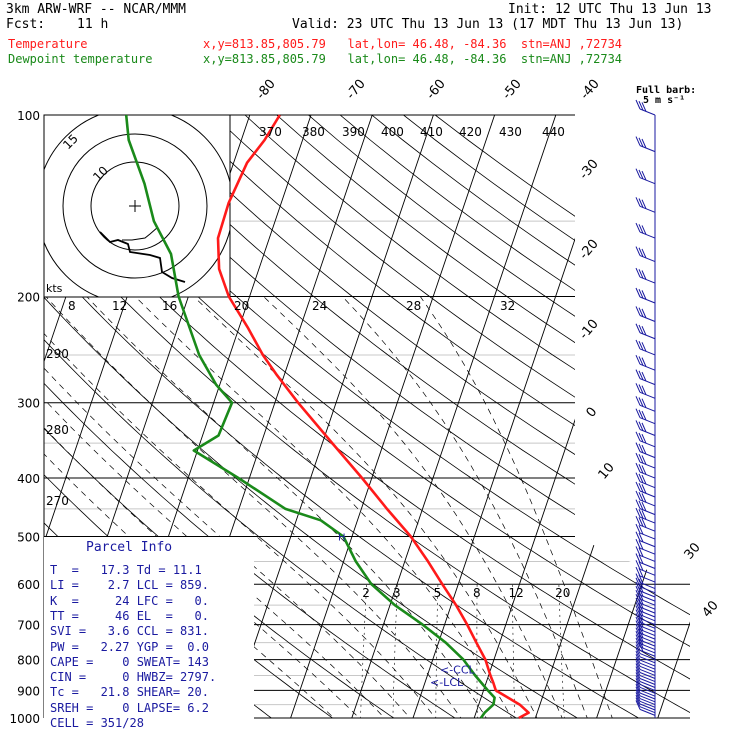  Describe the element at coordinates (515, 593) in the screenshot. I see `mixing-ratio-label: 12` at that location.